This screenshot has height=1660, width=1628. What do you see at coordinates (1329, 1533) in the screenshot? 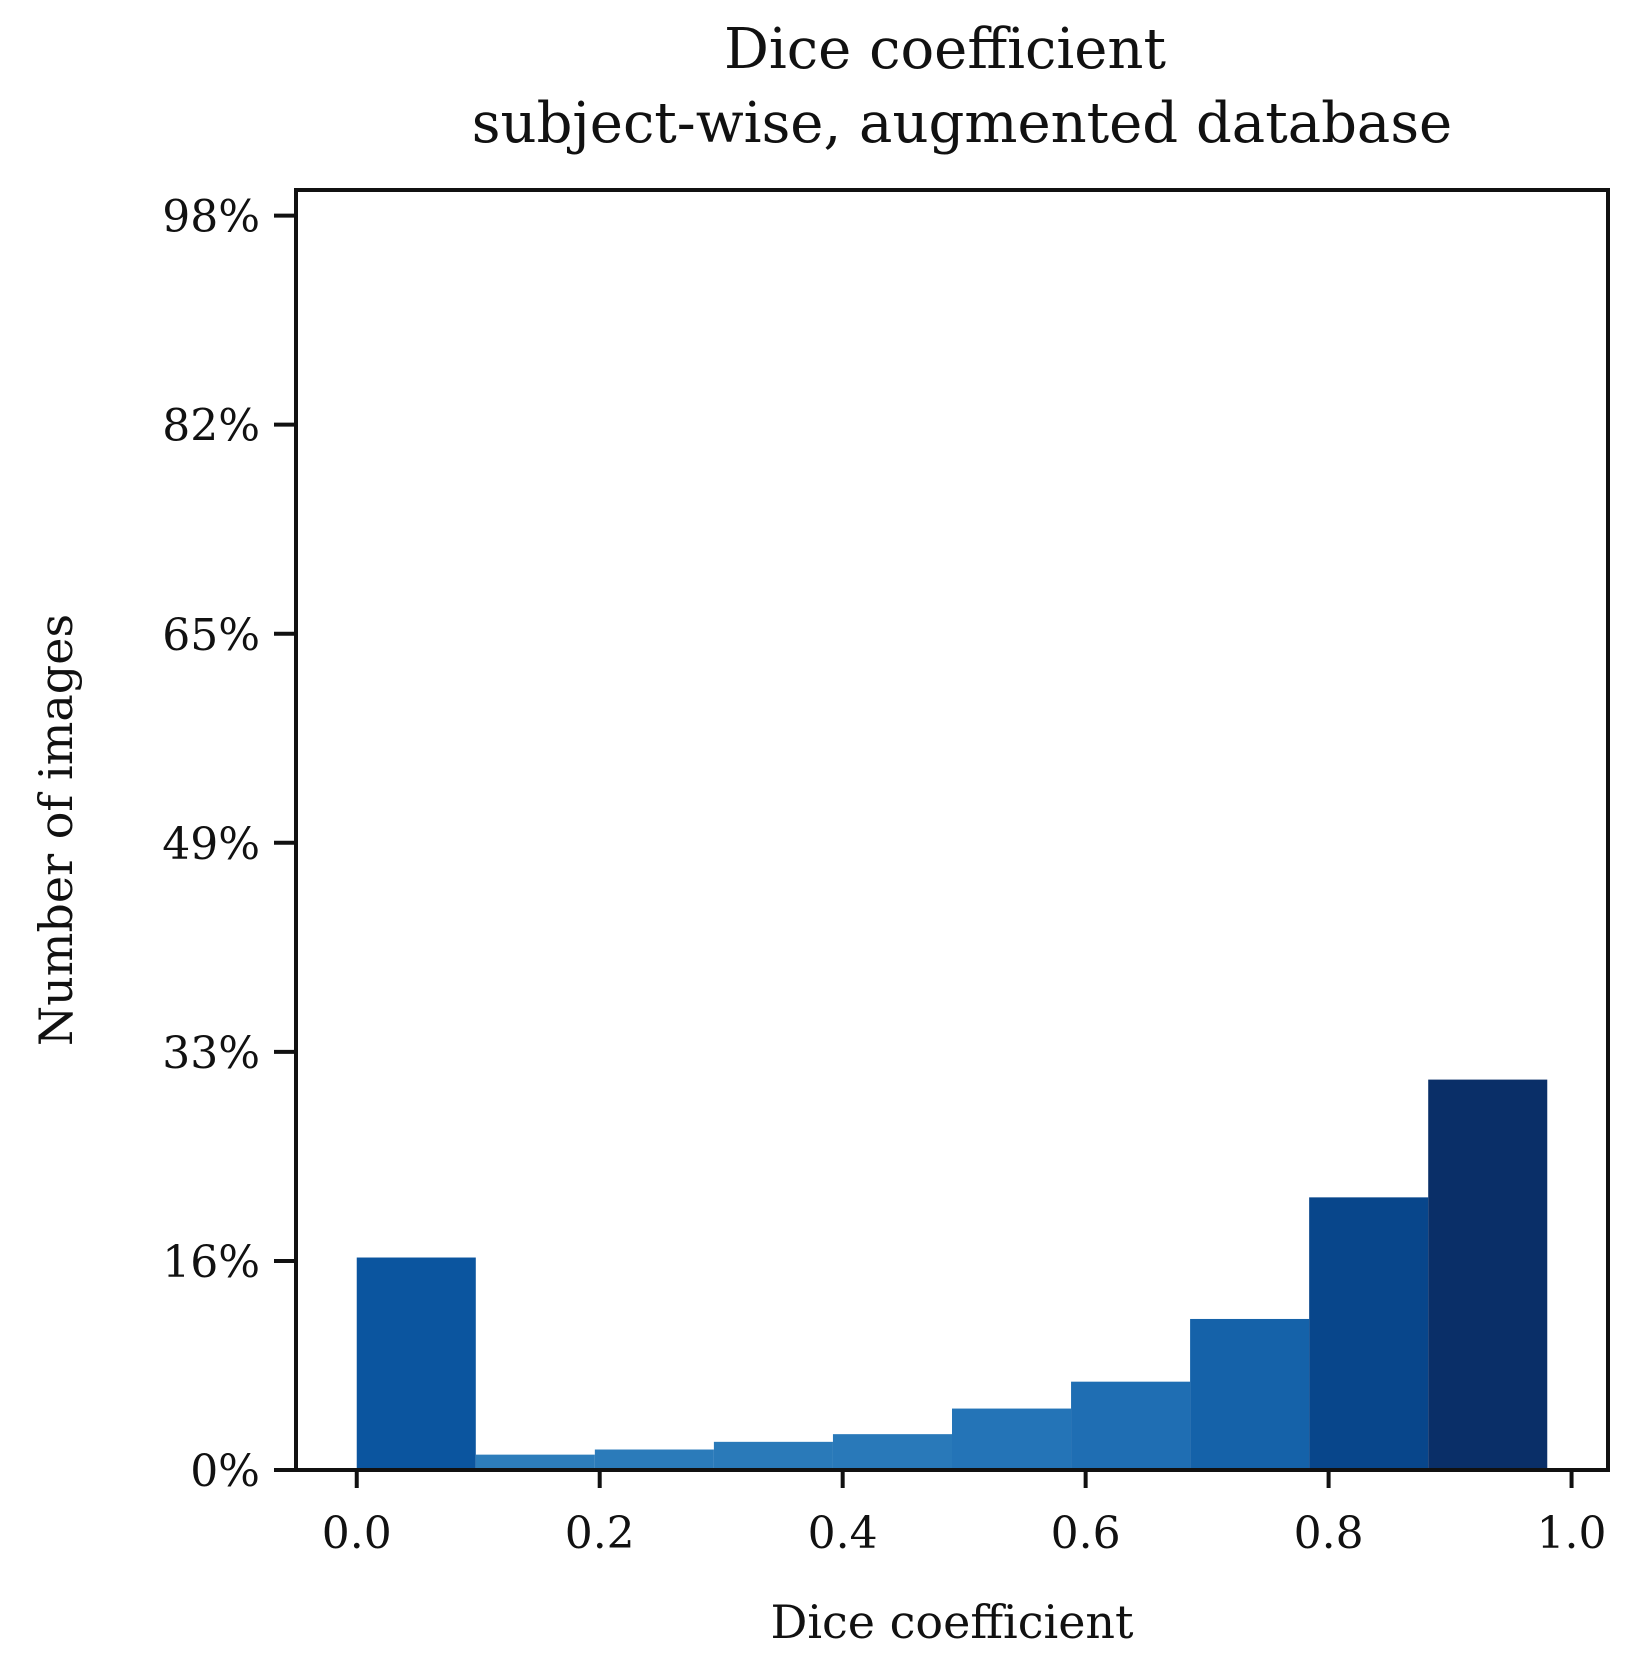
I see `x-tick-label-4: 0.8` at bounding box center [1329, 1533].